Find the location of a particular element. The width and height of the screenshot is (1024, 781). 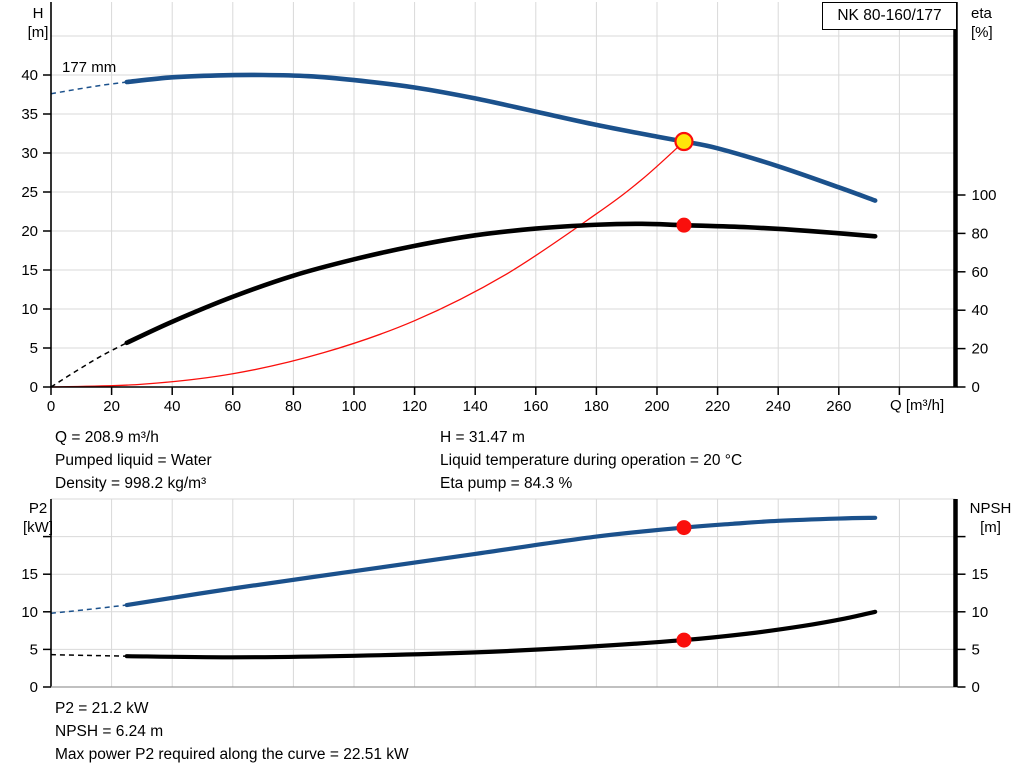

x-axis-unit-label: Q [m³/h] is located at coordinates (917, 405).